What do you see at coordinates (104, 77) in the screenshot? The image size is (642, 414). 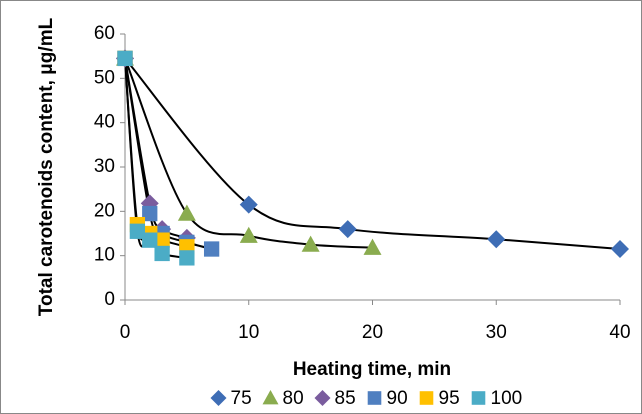 I see `y-tick-label: 50` at bounding box center [104, 77].